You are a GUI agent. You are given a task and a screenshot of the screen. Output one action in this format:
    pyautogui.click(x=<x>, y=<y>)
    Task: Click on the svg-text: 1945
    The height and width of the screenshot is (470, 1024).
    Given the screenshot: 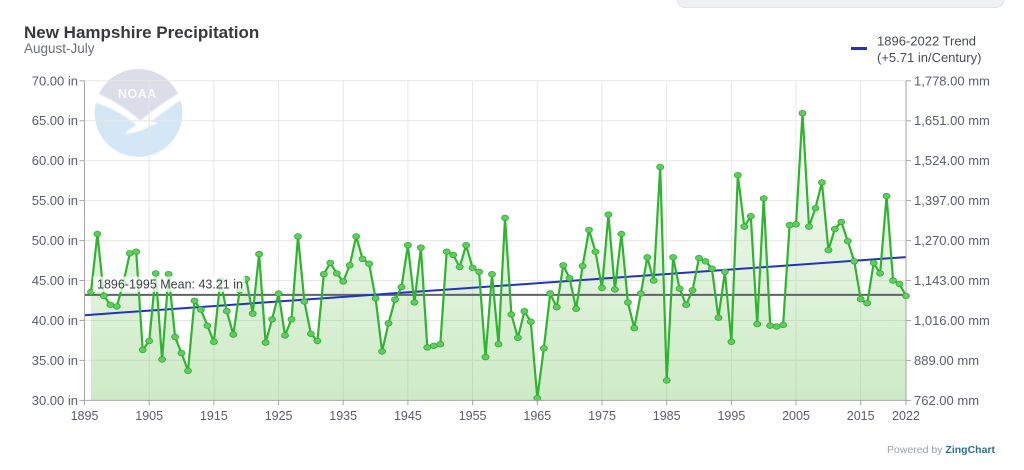 What is the action you would take?
    pyautogui.click(x=408, y=416)
    